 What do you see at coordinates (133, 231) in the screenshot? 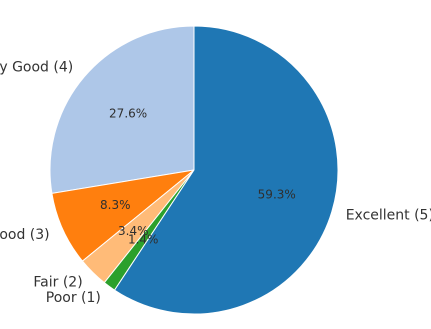
I see `slice-percent-2: 3.4%` at bounding box center [133, 231].